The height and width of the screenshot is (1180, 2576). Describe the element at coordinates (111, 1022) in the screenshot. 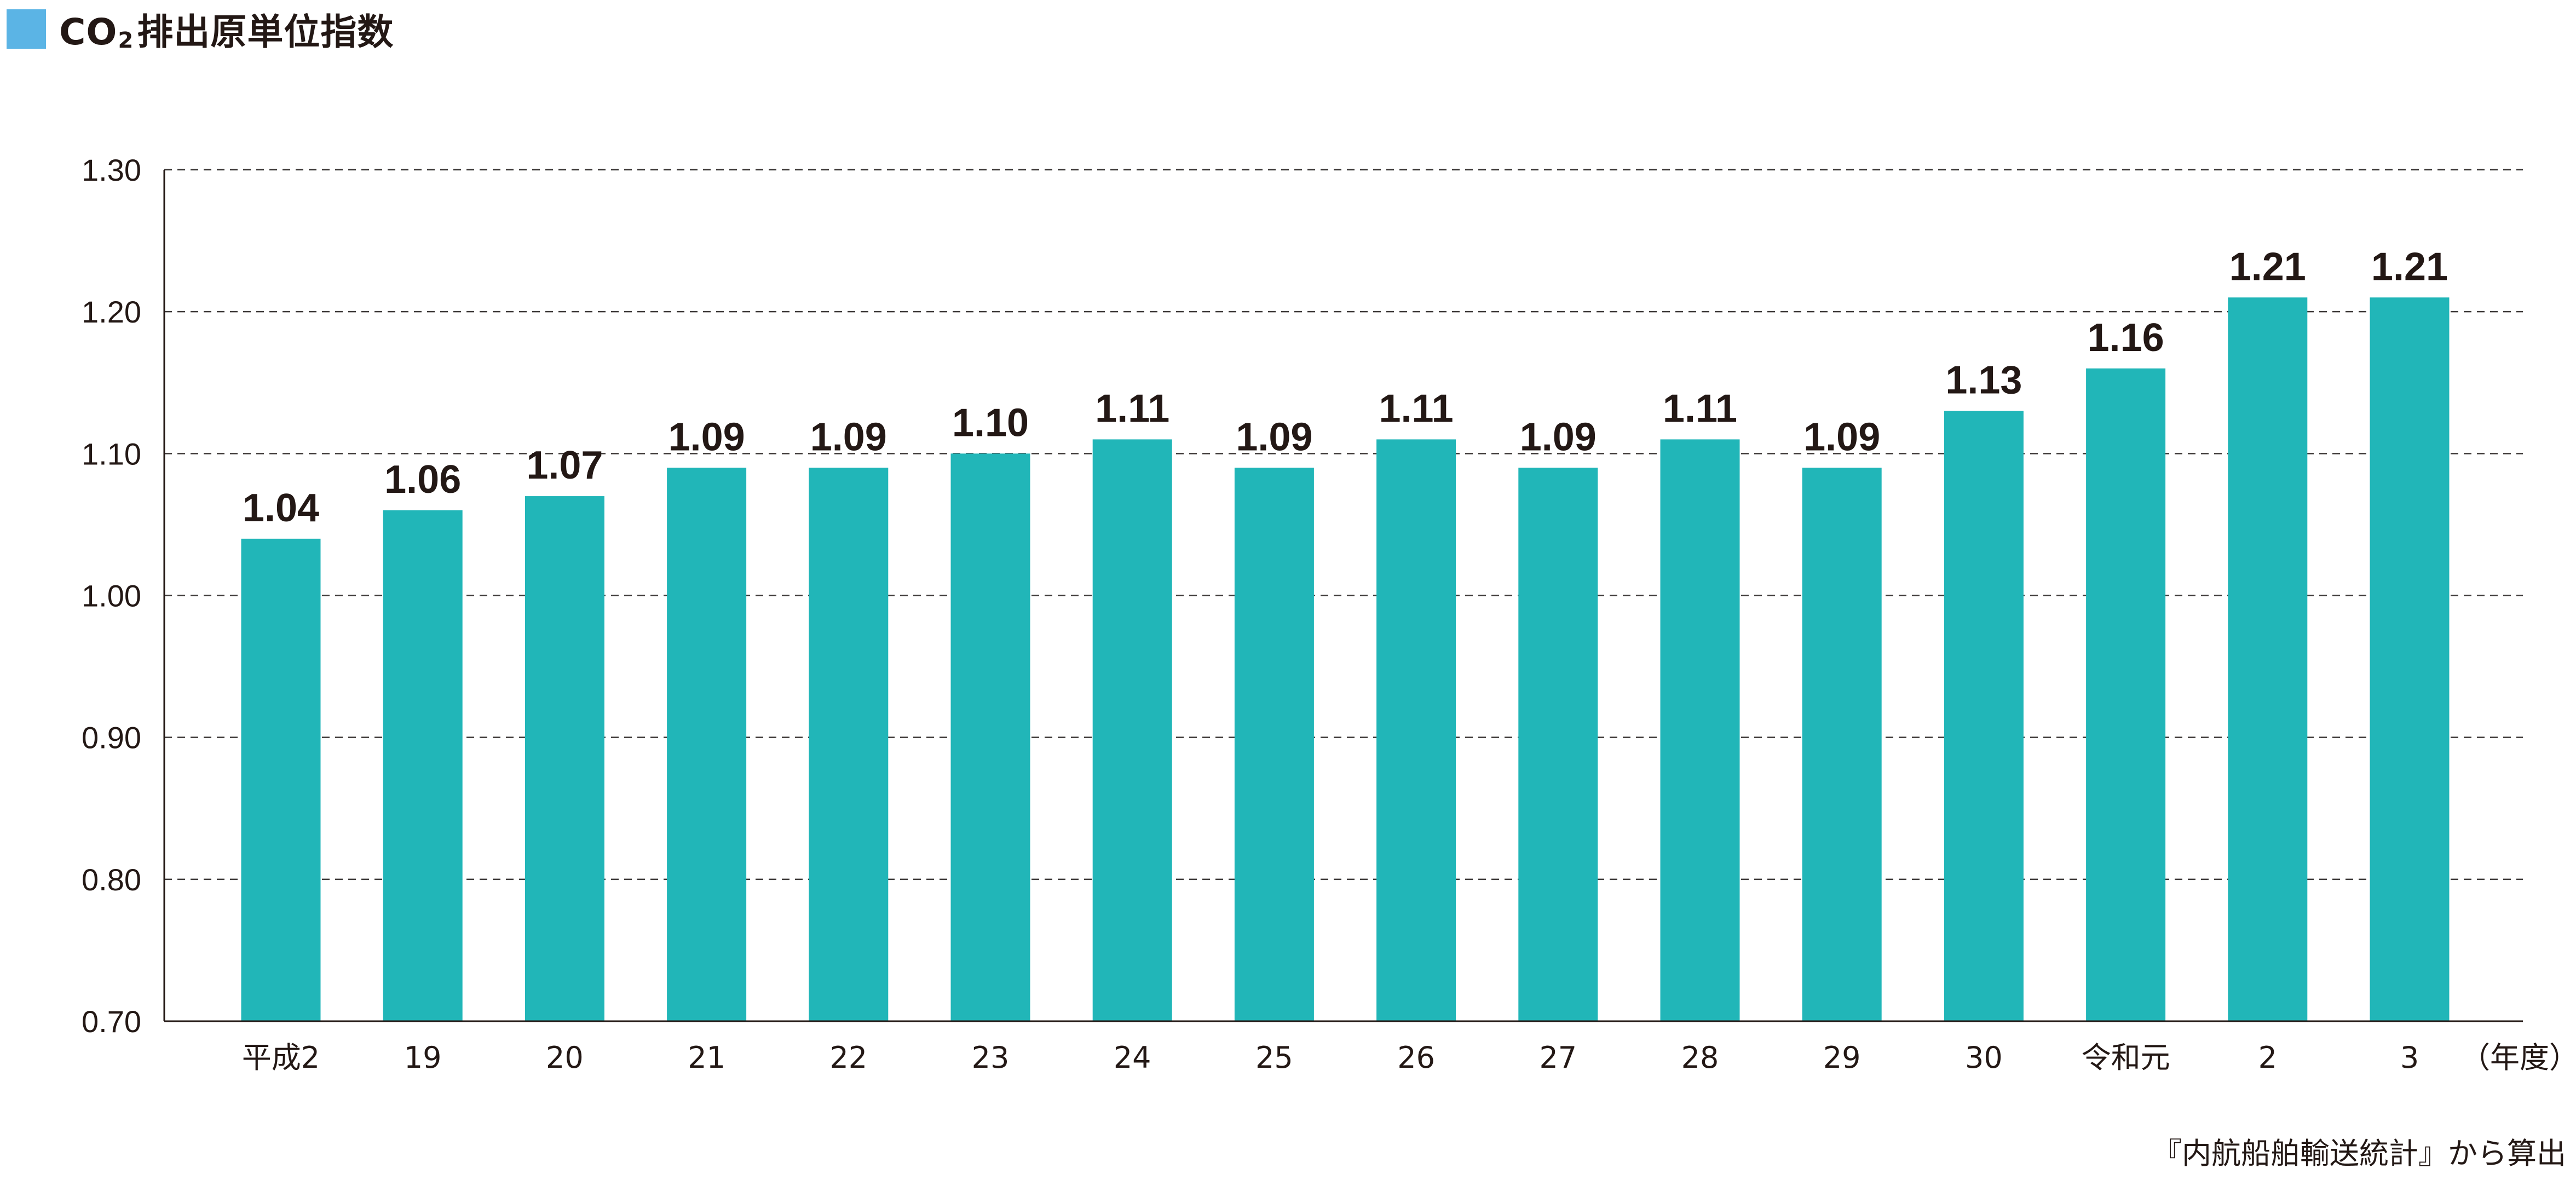

I see `y-tick-label: 0.70` at that location.